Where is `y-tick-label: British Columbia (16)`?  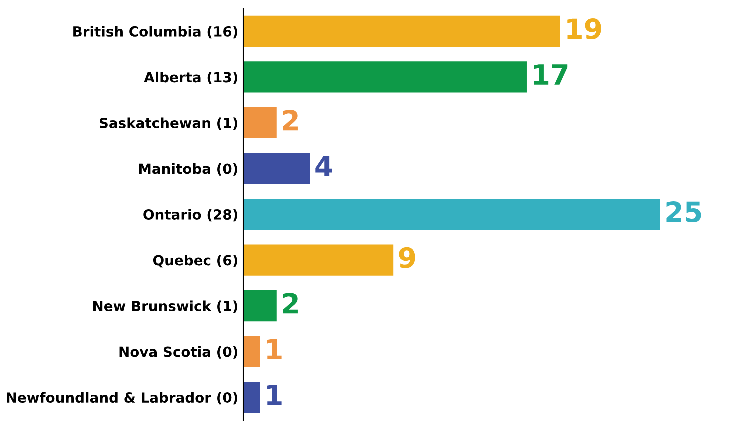 y-tick-label: British Columbia (16) is located at coordinates (156, 32).